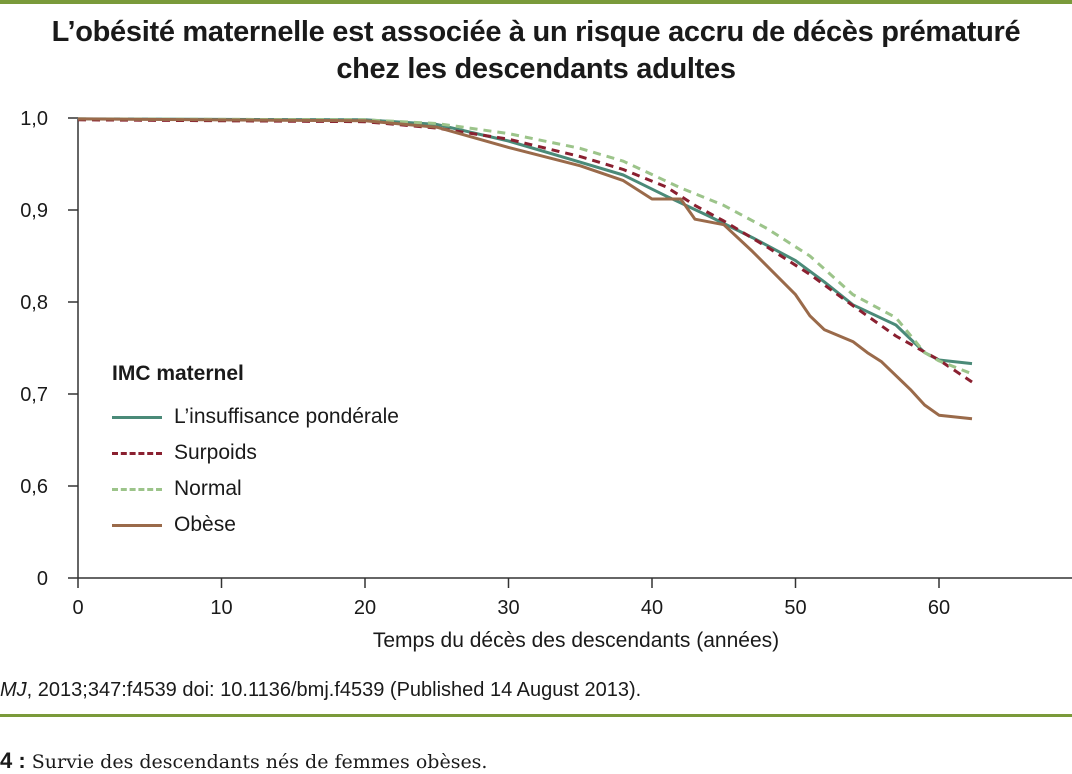  Describe the element at coordinates (939, 608) in the screenshot. I see `x-tick-label: 60` at that location.